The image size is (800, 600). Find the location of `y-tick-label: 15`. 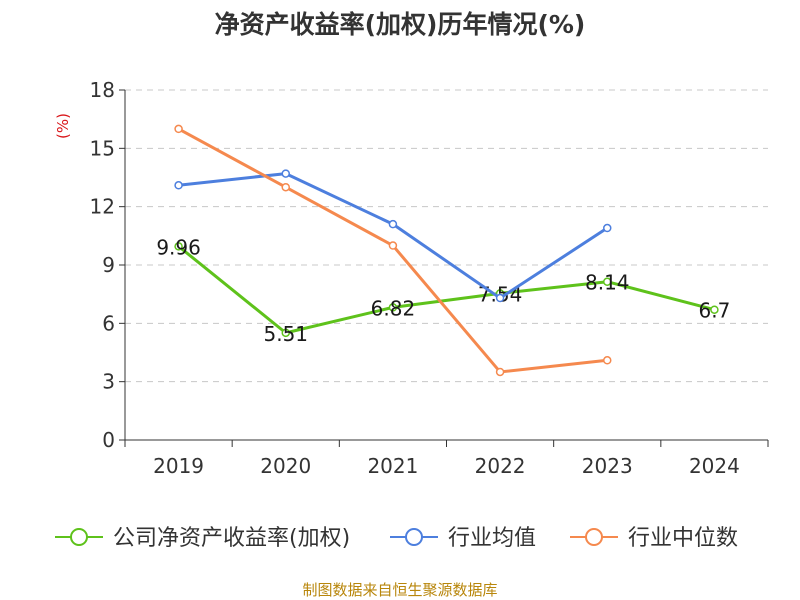

y-tick-label: 15 is located at coordinates (102, 148).